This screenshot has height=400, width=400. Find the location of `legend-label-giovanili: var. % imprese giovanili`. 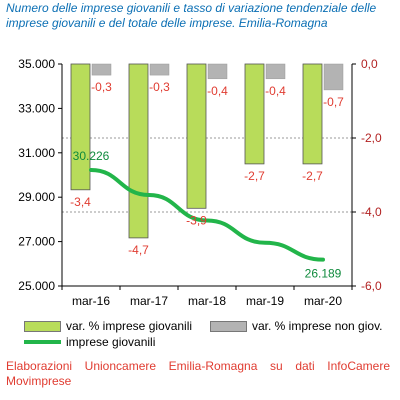

legend-label-giovanili: var. % imprese giovanili is located at coordinates (129, 326).